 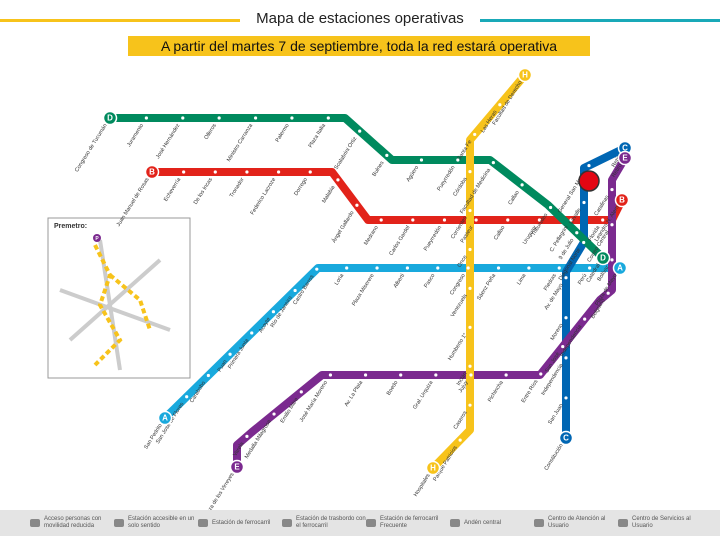 I want to click on station-name: Sáenz Peña, so click(x=486, y=286).